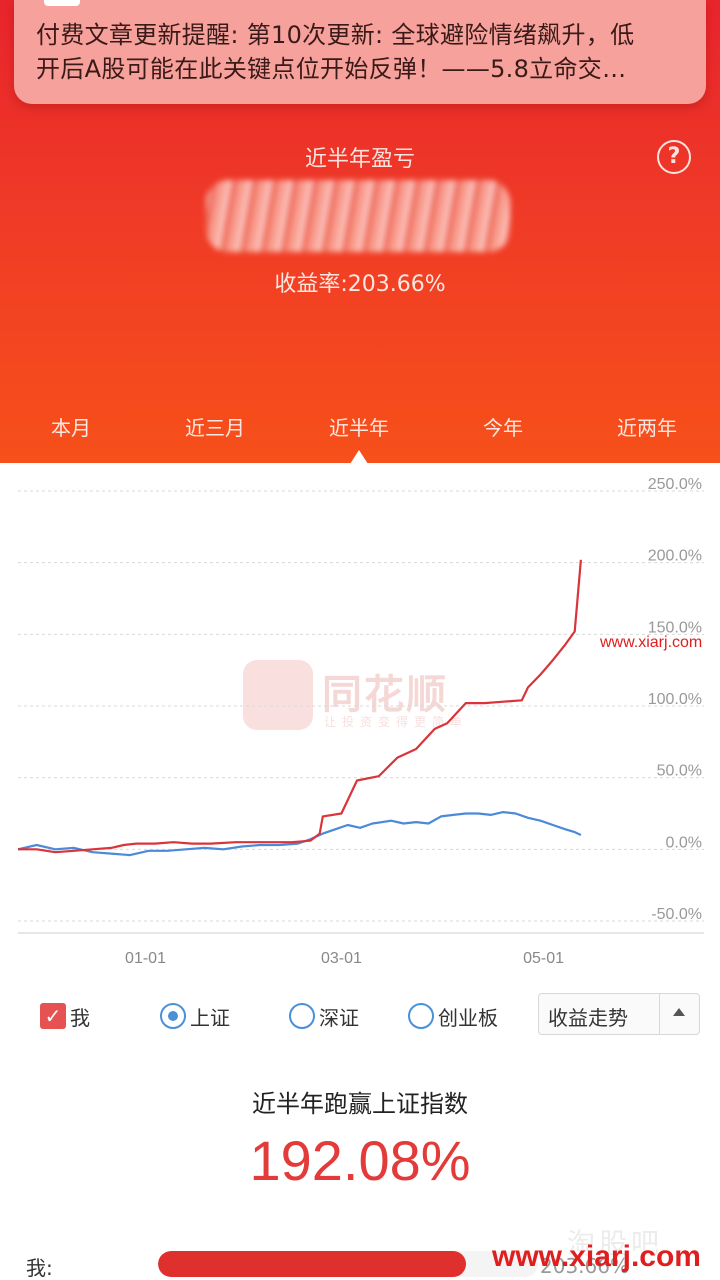 The width and height of the screenshot is (720, 1280). What do you see at coordinates (647, 428) in the screenshot?
I see `tab-two-years: 近两年` at bounding box center [647, 428].